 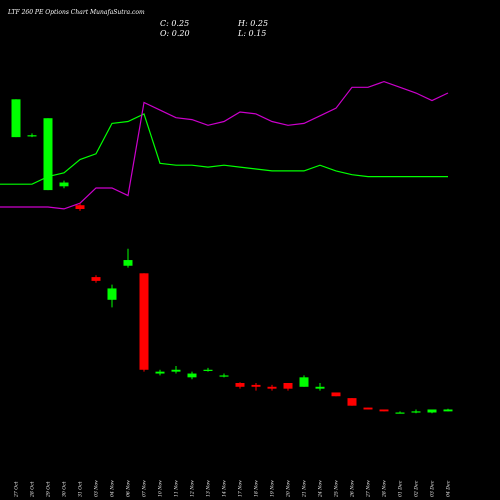 What do you see at coordinates (449, 488) in the screenshot?
I see `x-tick-label: 04 Dec` at bounding box center [449, 488].